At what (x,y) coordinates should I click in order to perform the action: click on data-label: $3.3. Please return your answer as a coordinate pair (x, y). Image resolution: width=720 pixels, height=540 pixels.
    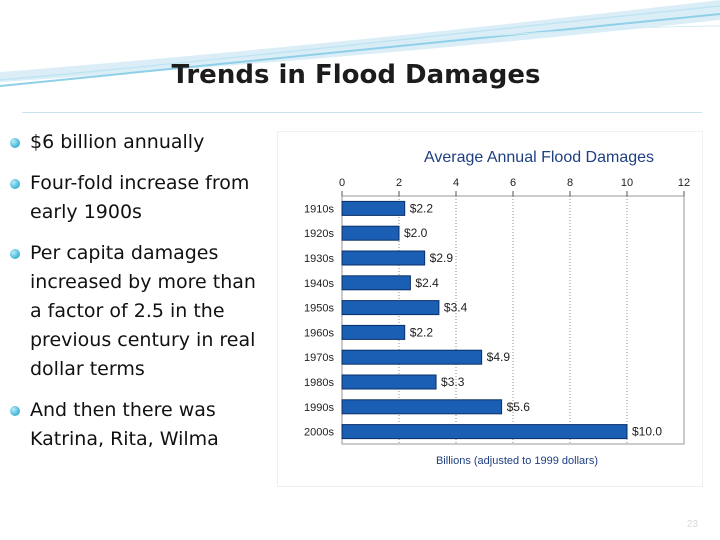
    Looking at the image, I should click on (453, 382).